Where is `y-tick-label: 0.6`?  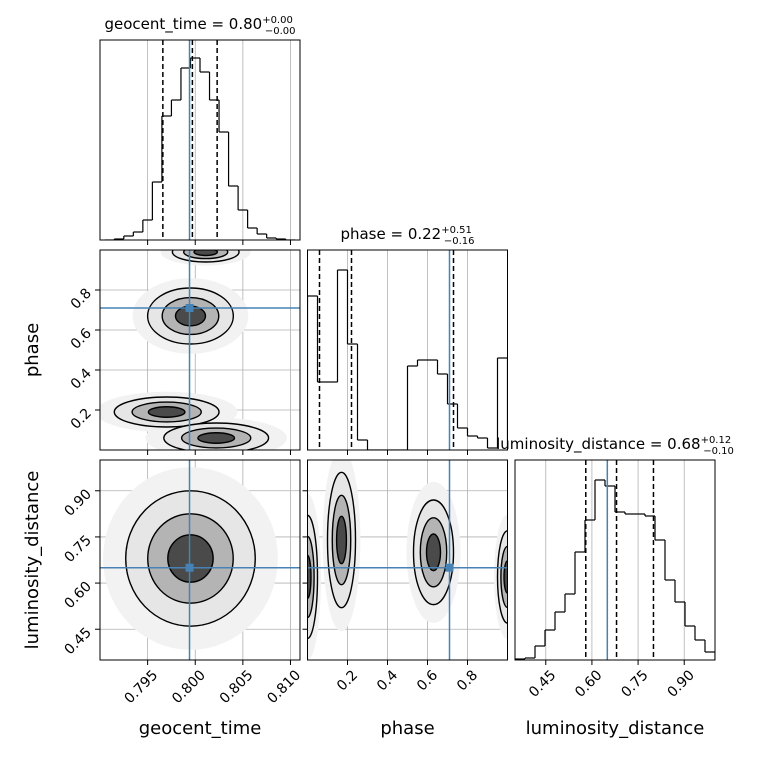
y-tick-label: 0.6 is located at coordinates (81, 338).